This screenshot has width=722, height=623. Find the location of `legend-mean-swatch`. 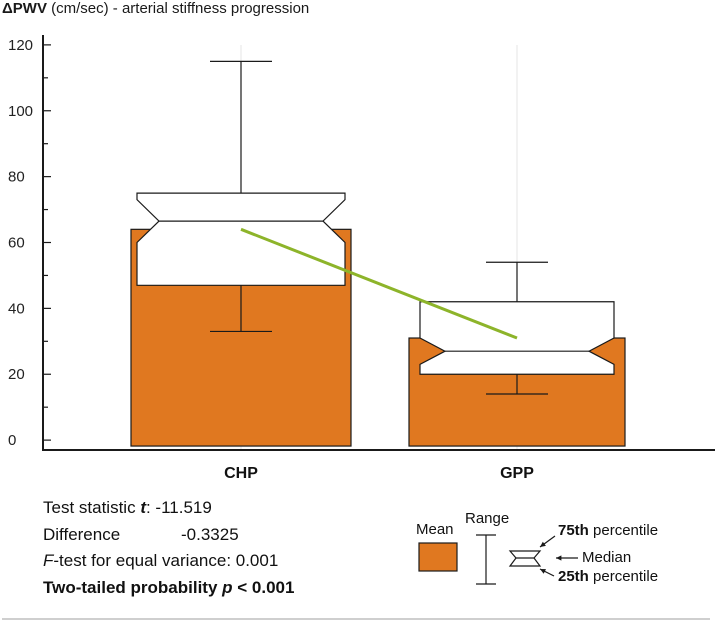

legend-mean-swatch is located at coordinates (438, 557).